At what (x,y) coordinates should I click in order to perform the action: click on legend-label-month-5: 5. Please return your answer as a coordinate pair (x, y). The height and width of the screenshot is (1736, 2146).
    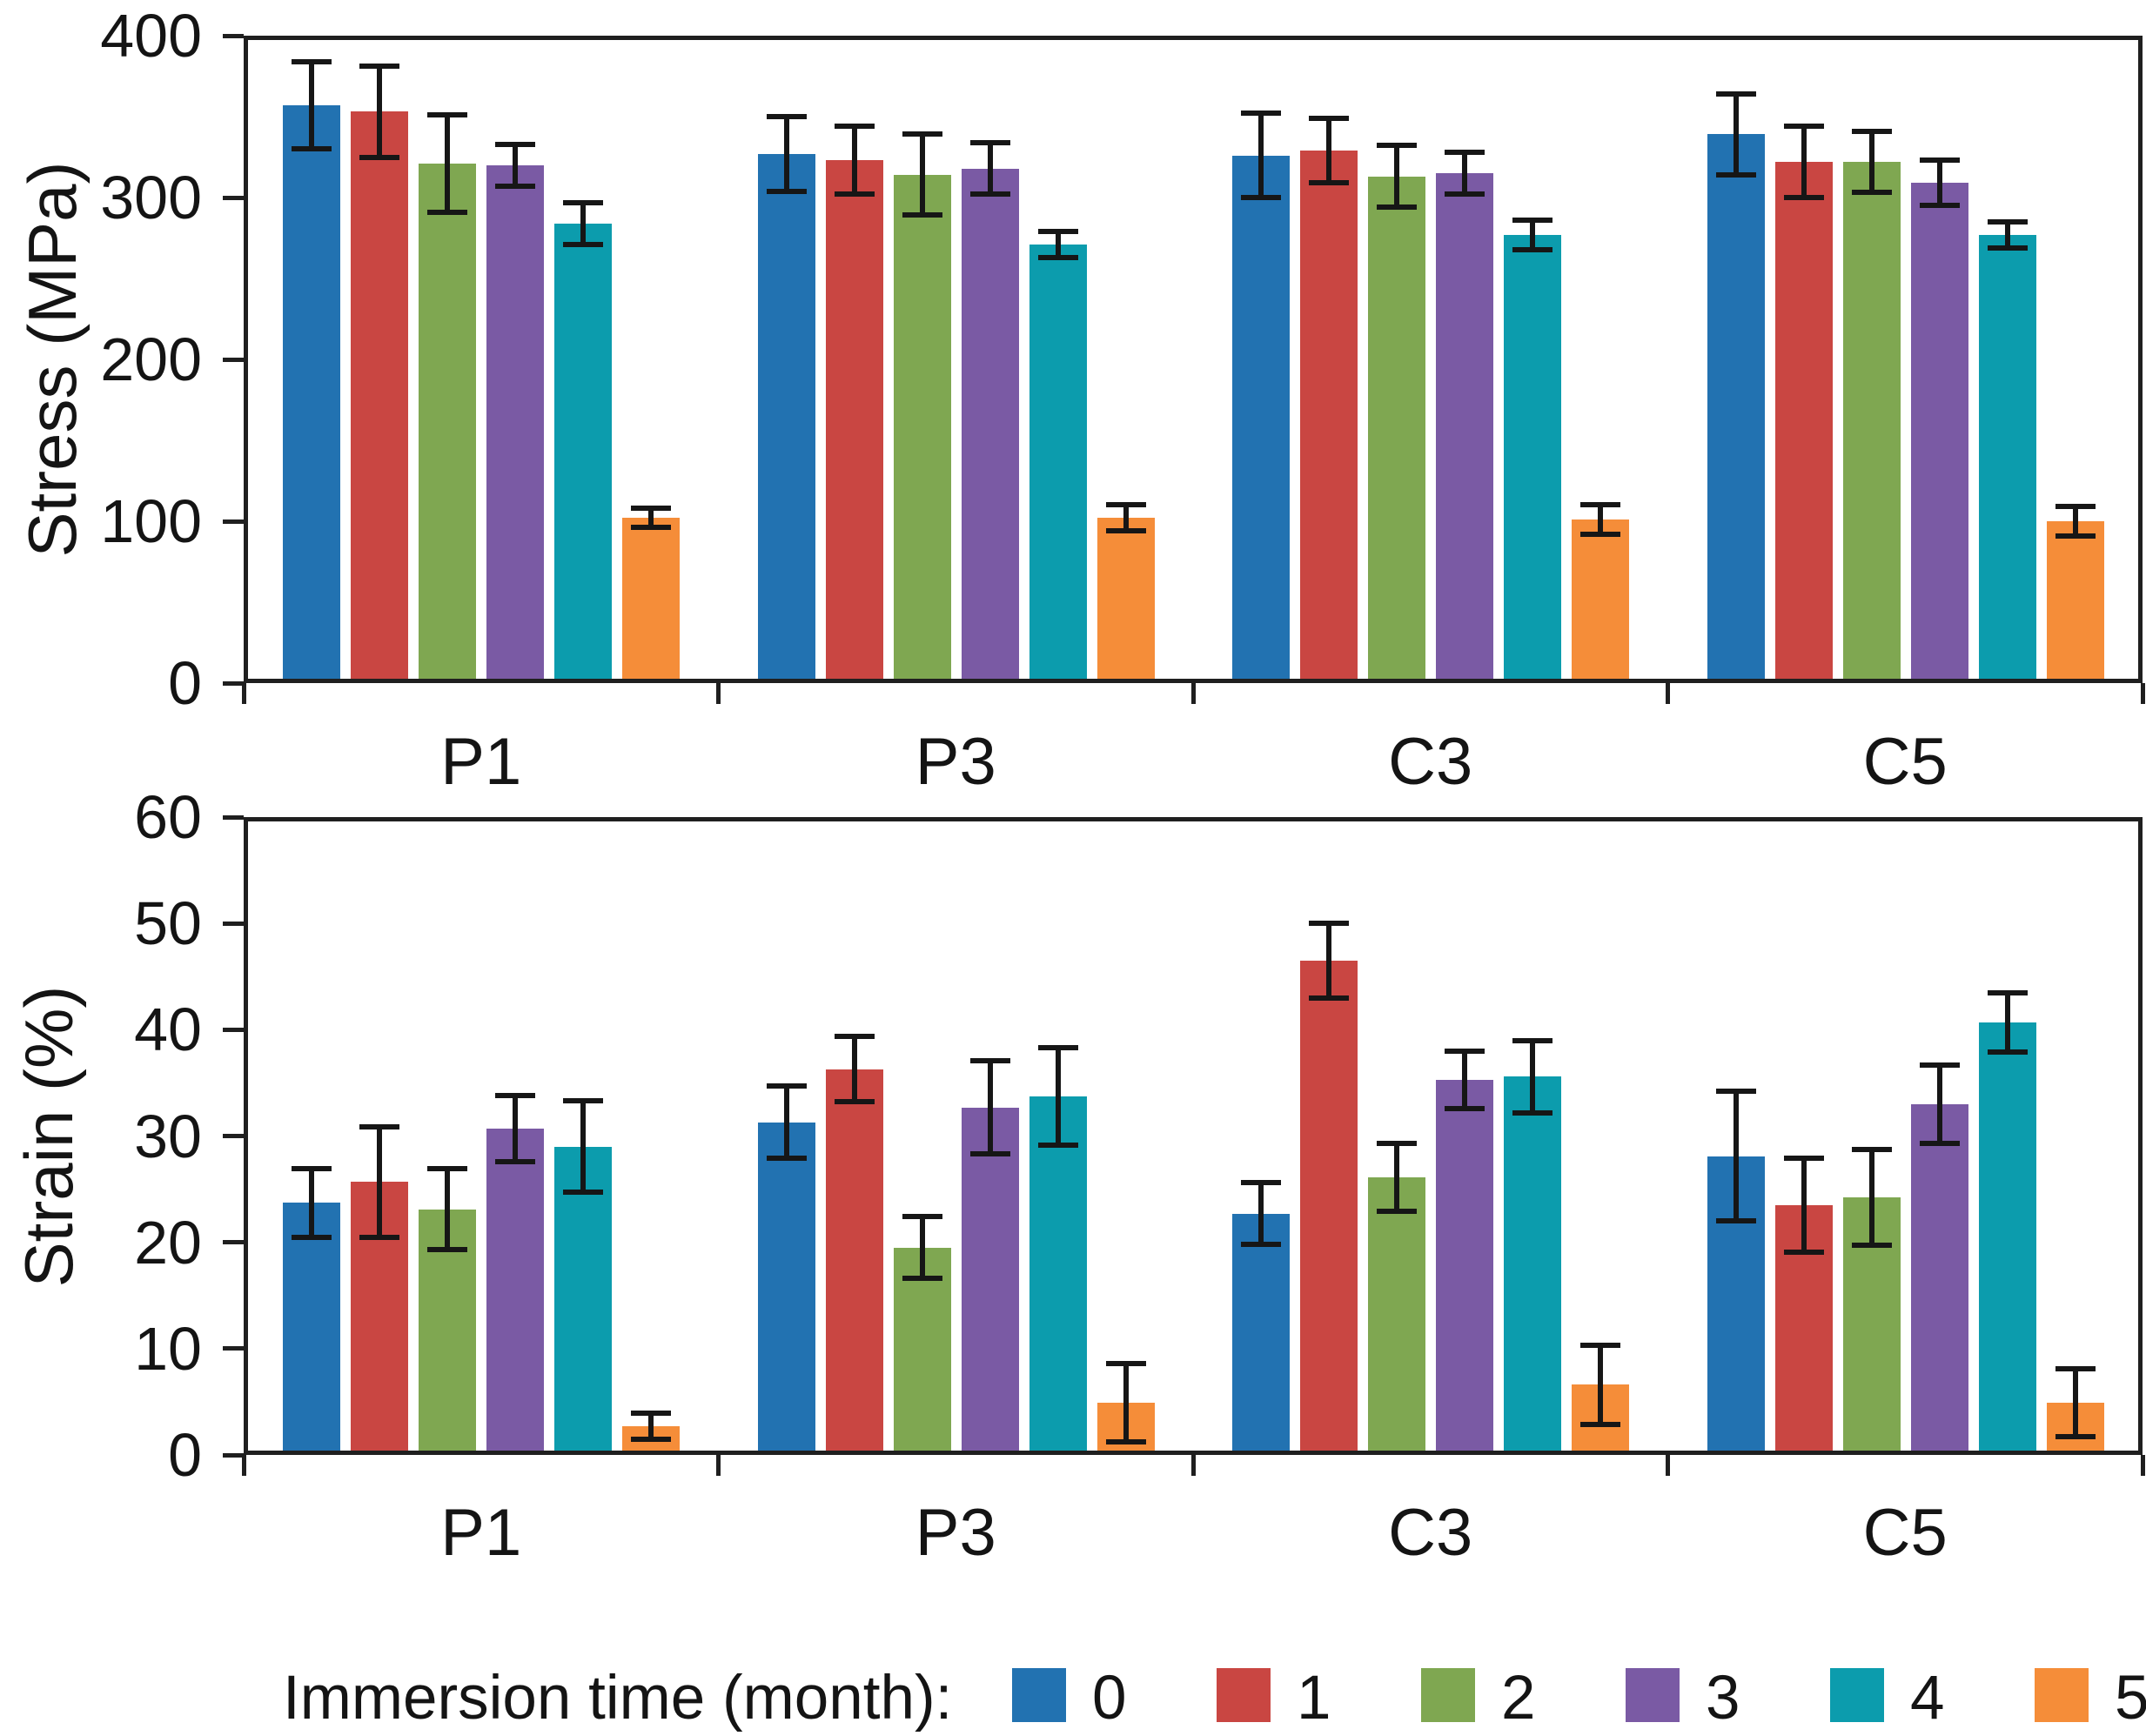
    Looking at the image, I should click on (2131, 1698).